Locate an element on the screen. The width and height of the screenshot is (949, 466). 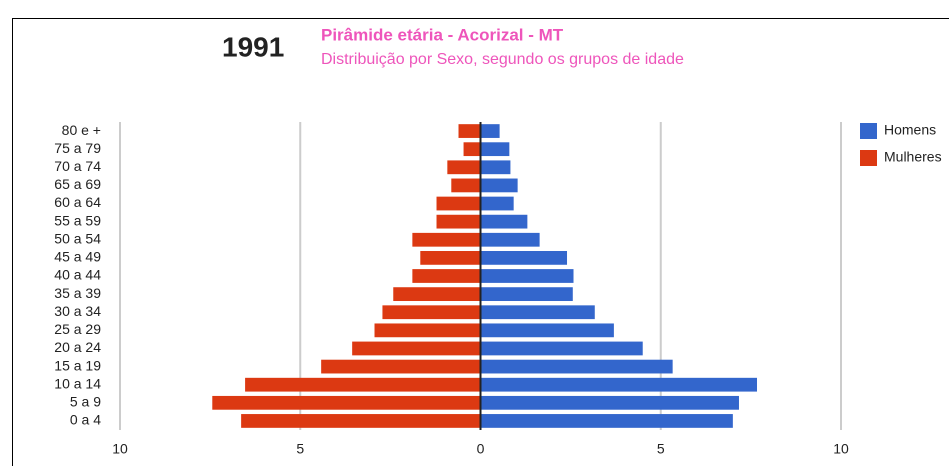
y-tick-label: 15 a 19 is located at coordinates (77, 365).